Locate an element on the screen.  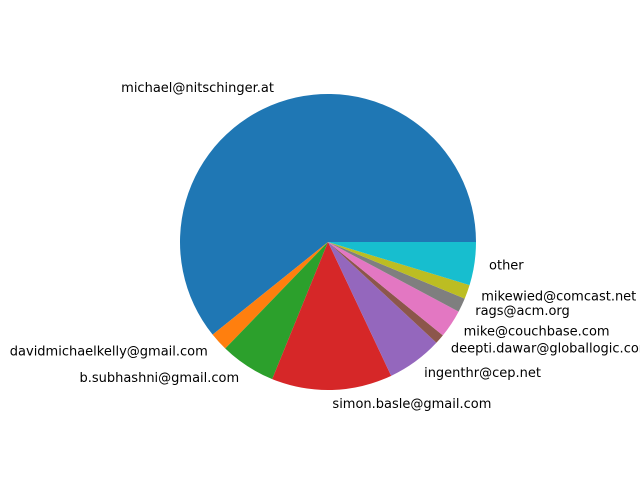
pie-slice-rags-acm-org is located at coordinates (396, 277).